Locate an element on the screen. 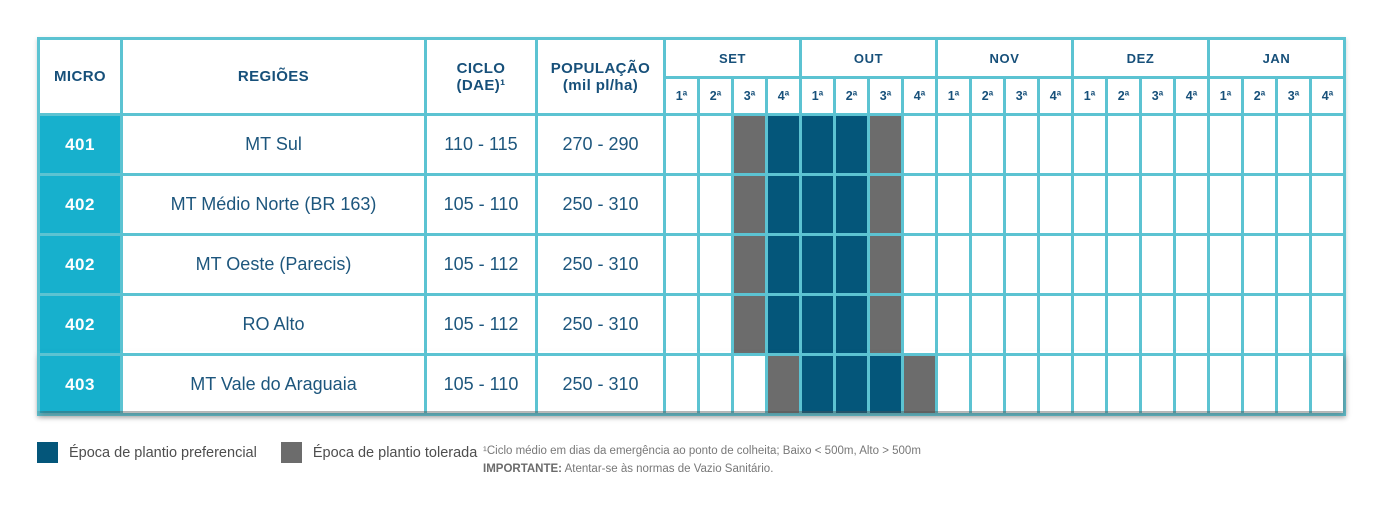 The width and height of the screenshot is (1377, 510). column-header-cycle: CICLO (DAE)¹ is located at coordinates (481, 76).